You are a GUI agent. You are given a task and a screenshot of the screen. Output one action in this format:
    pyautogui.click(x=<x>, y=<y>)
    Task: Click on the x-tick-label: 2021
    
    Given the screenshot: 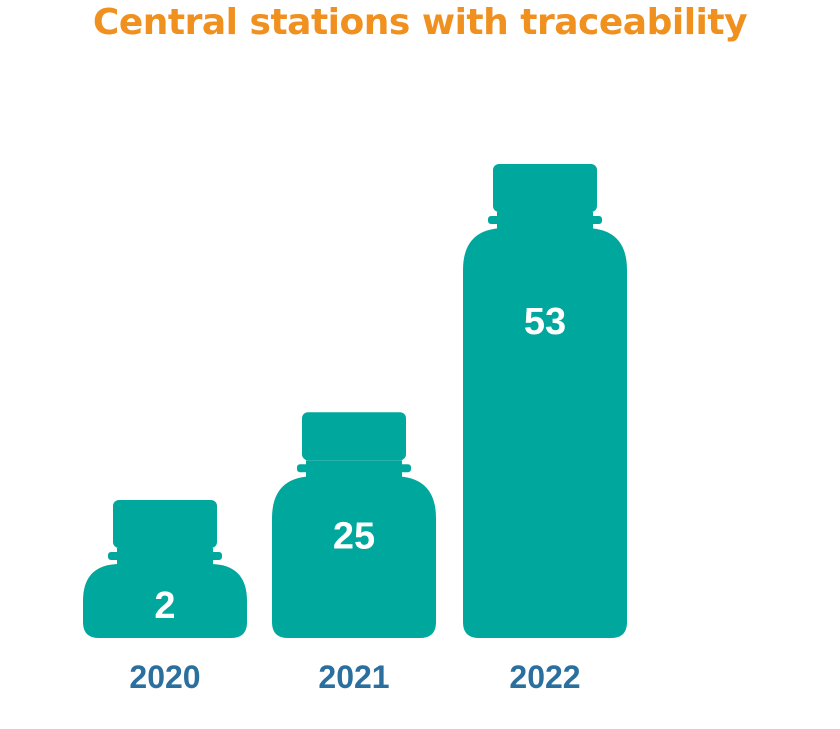 What is the action you would take?
    pyautogui.click(x=353, y=677)
    